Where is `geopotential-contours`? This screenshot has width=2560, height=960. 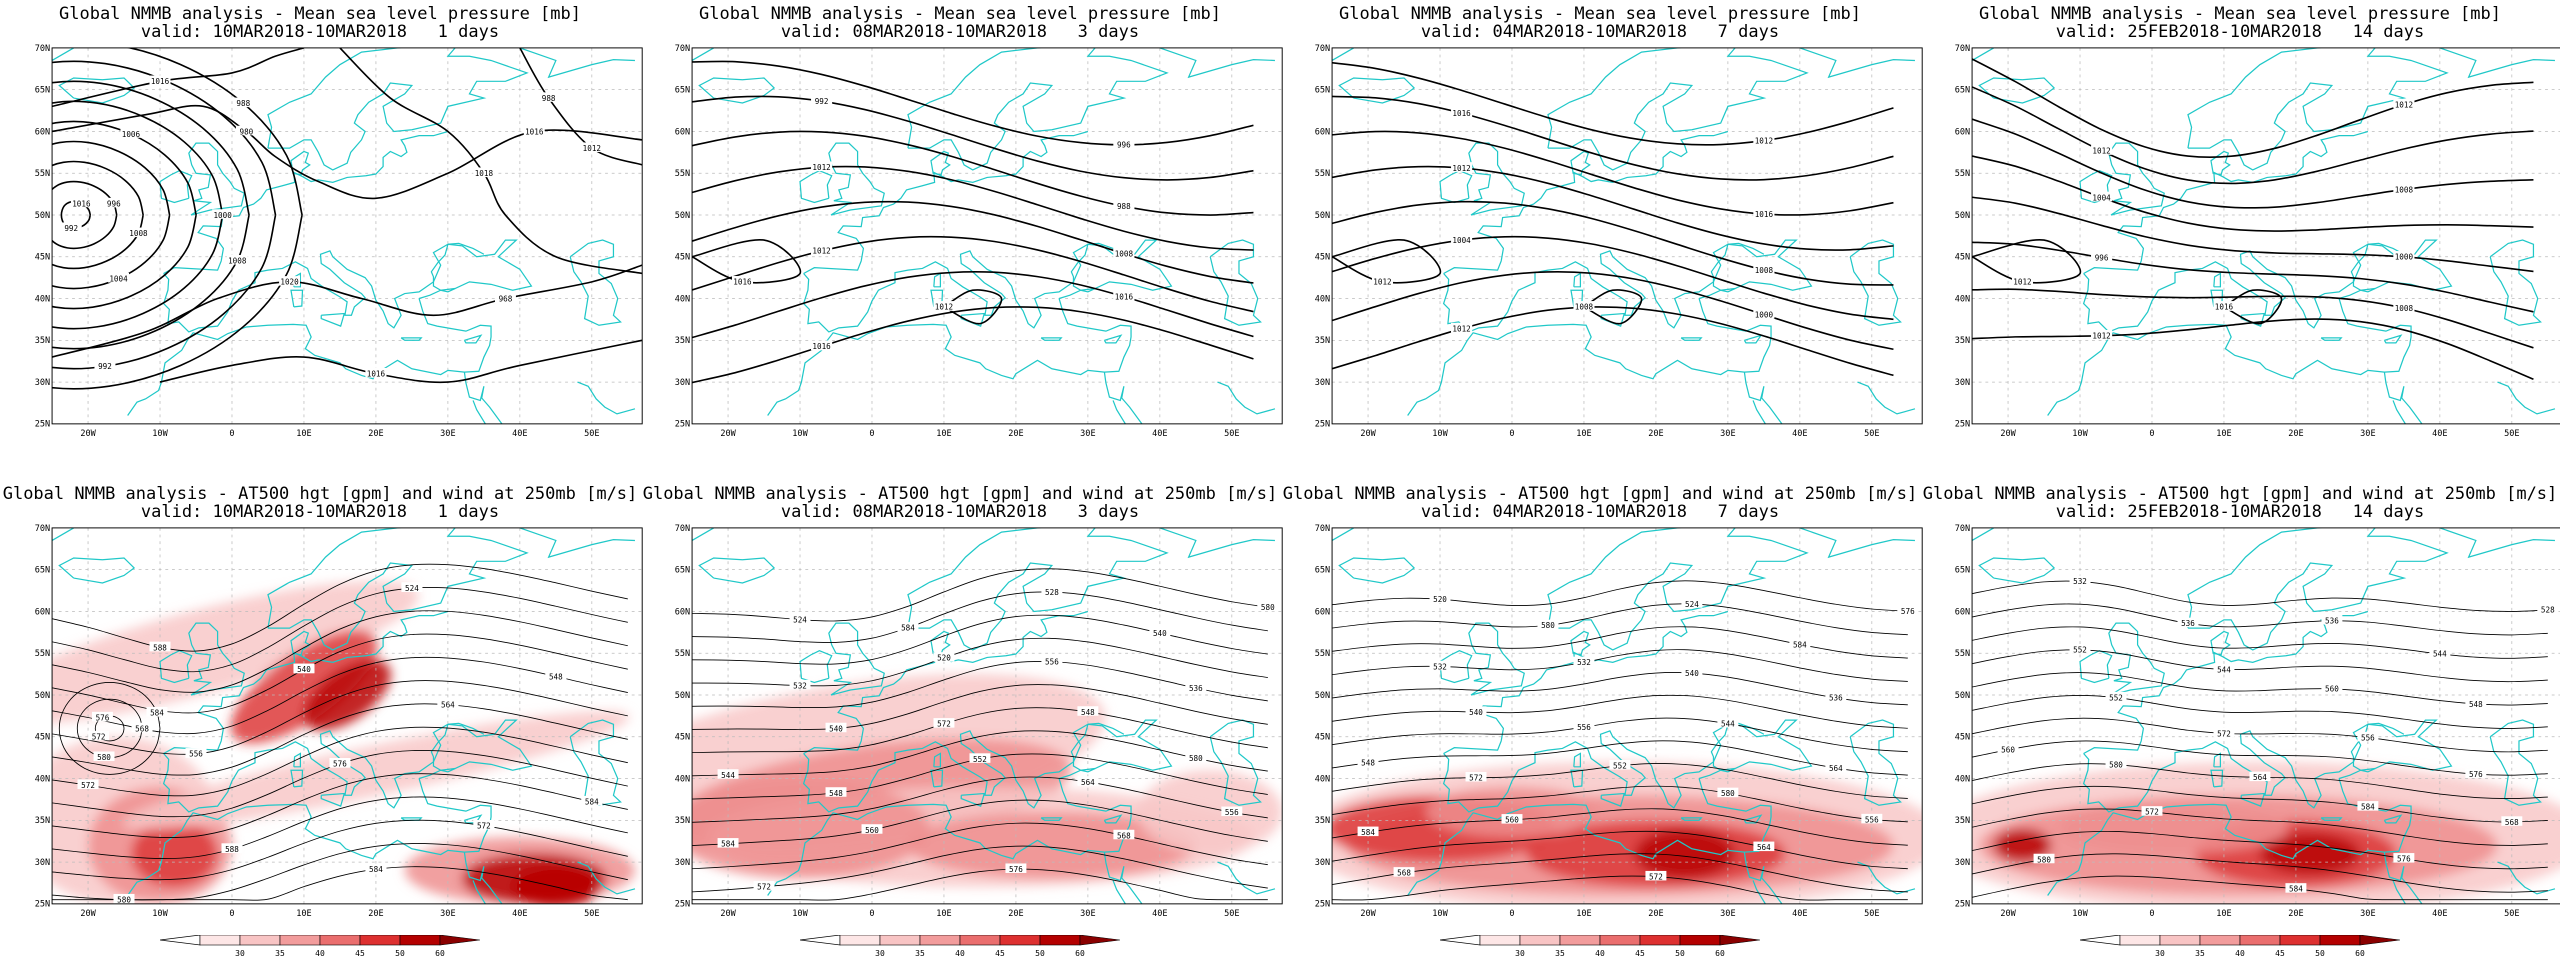
geopotential-contours is located at coordinates (980, 734).